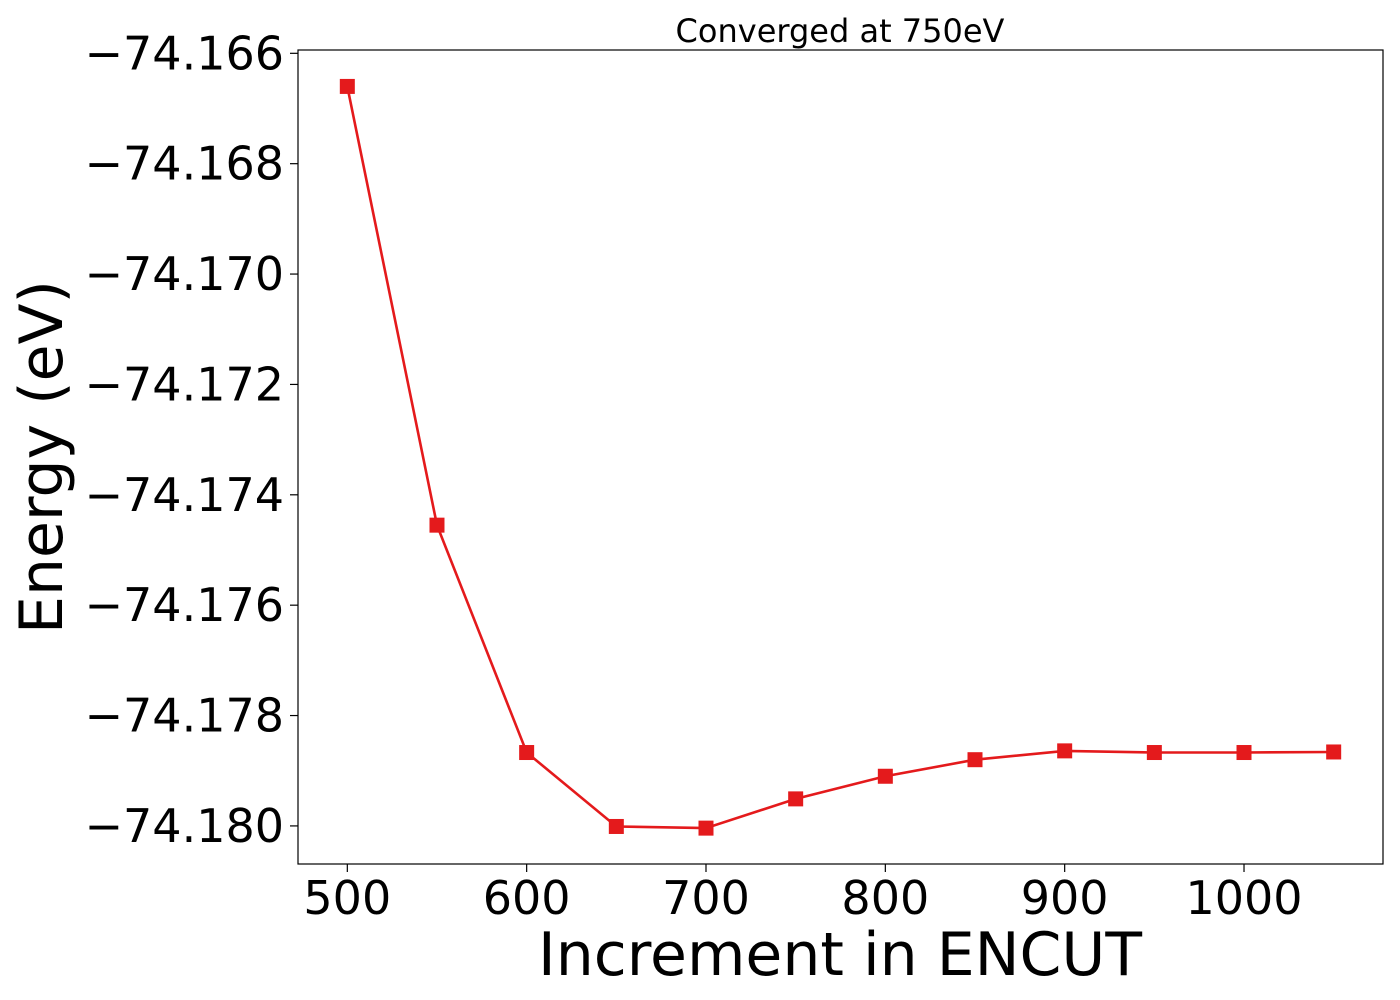 The width and height of the screenshot is (1400, 1000). What do you see at coordinates (347, 898) in the screenshot?
I see `x-tick-label: 500` at bounding box center [347, 898].